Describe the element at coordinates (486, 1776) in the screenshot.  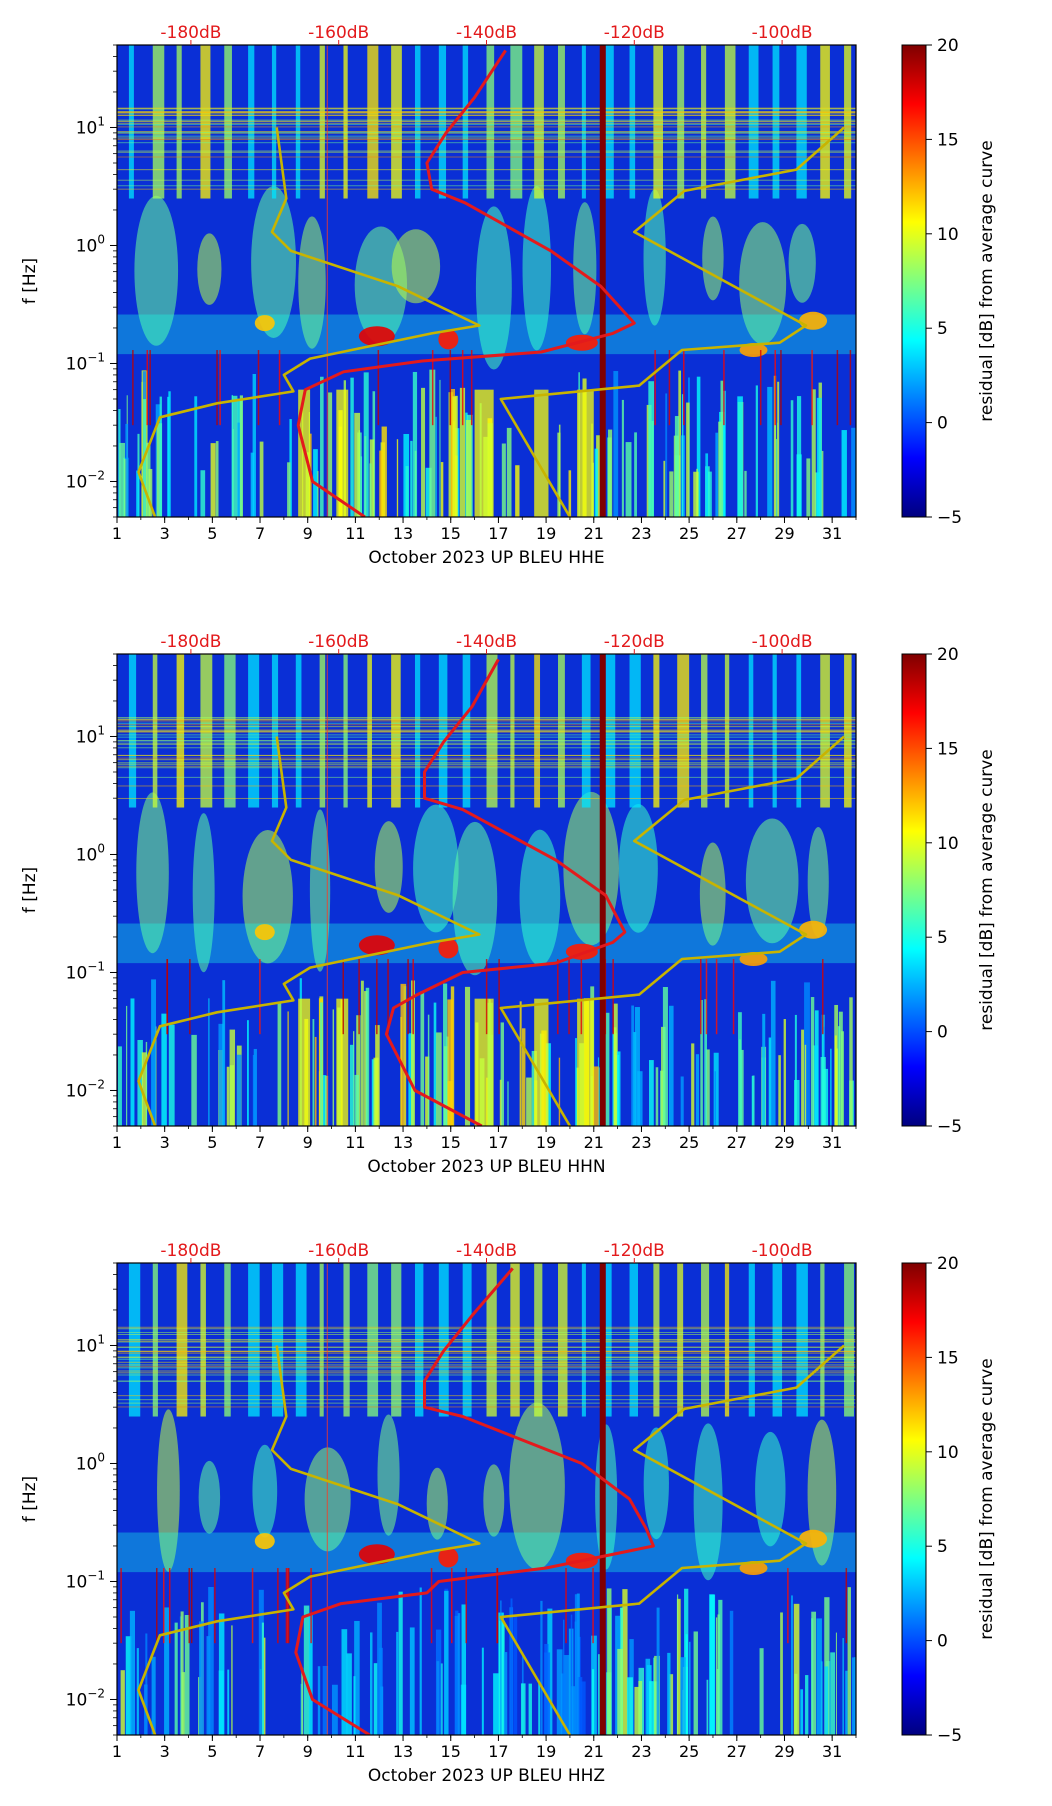
I see `x-axis-label: October 2023 UP BLEU HHZ` at that location.